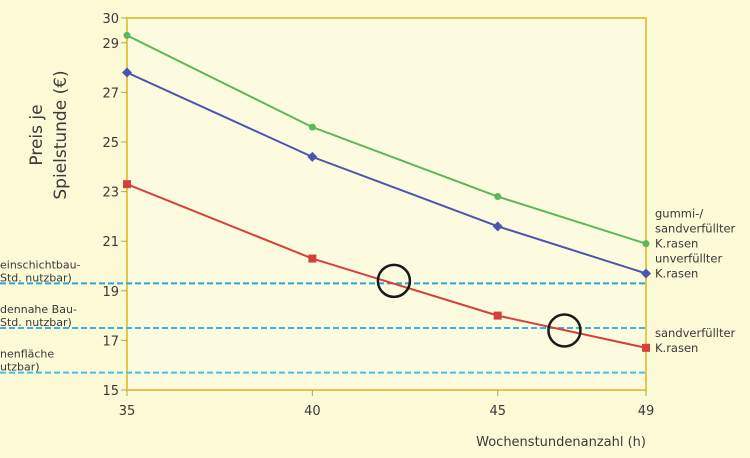 This screenshot has height=458, width=750. What do you see at coordinates (110, 341) in the screenshot?
I see `y-tick-label: 17` at bounding box center [110, 341].